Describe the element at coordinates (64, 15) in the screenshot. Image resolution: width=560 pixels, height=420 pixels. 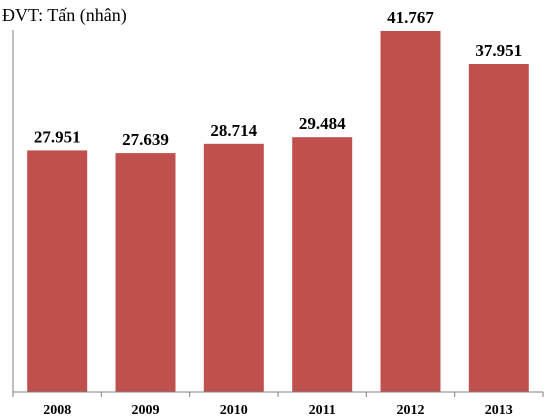
I see `unit-label: ĐVT: Tấn (nhân)` at that location.